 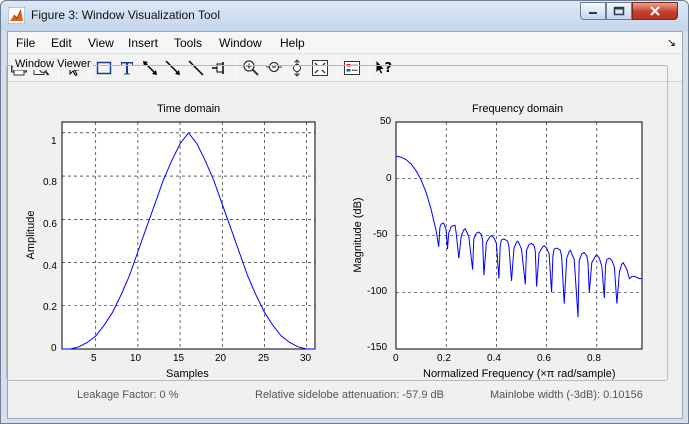 I want to click on freq-xtick: 0.2, so click(x=444, y=358).